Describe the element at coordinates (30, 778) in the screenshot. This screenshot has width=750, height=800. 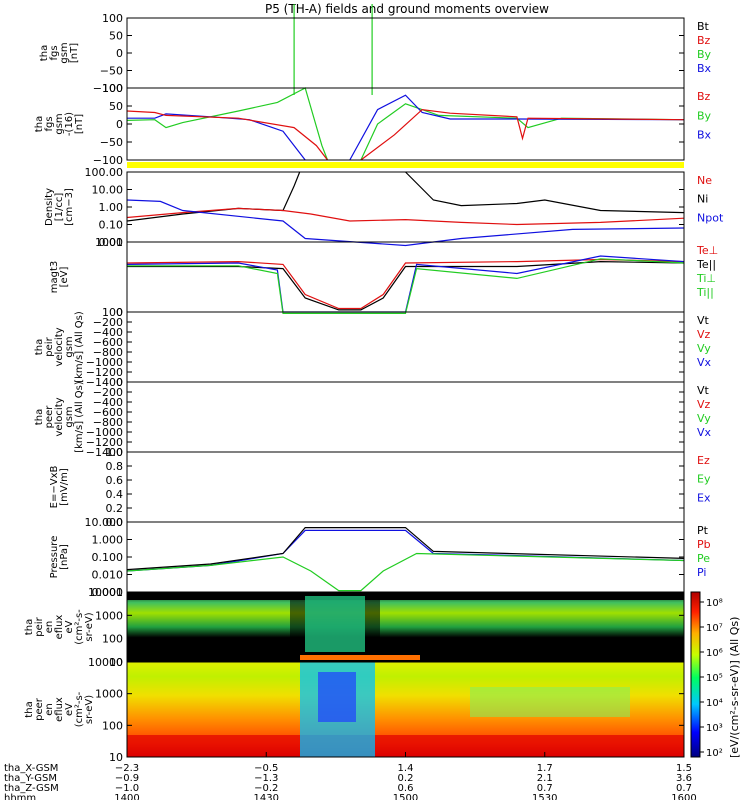
I see `x-axis-row-label: tha_Y-GSM` at that location.